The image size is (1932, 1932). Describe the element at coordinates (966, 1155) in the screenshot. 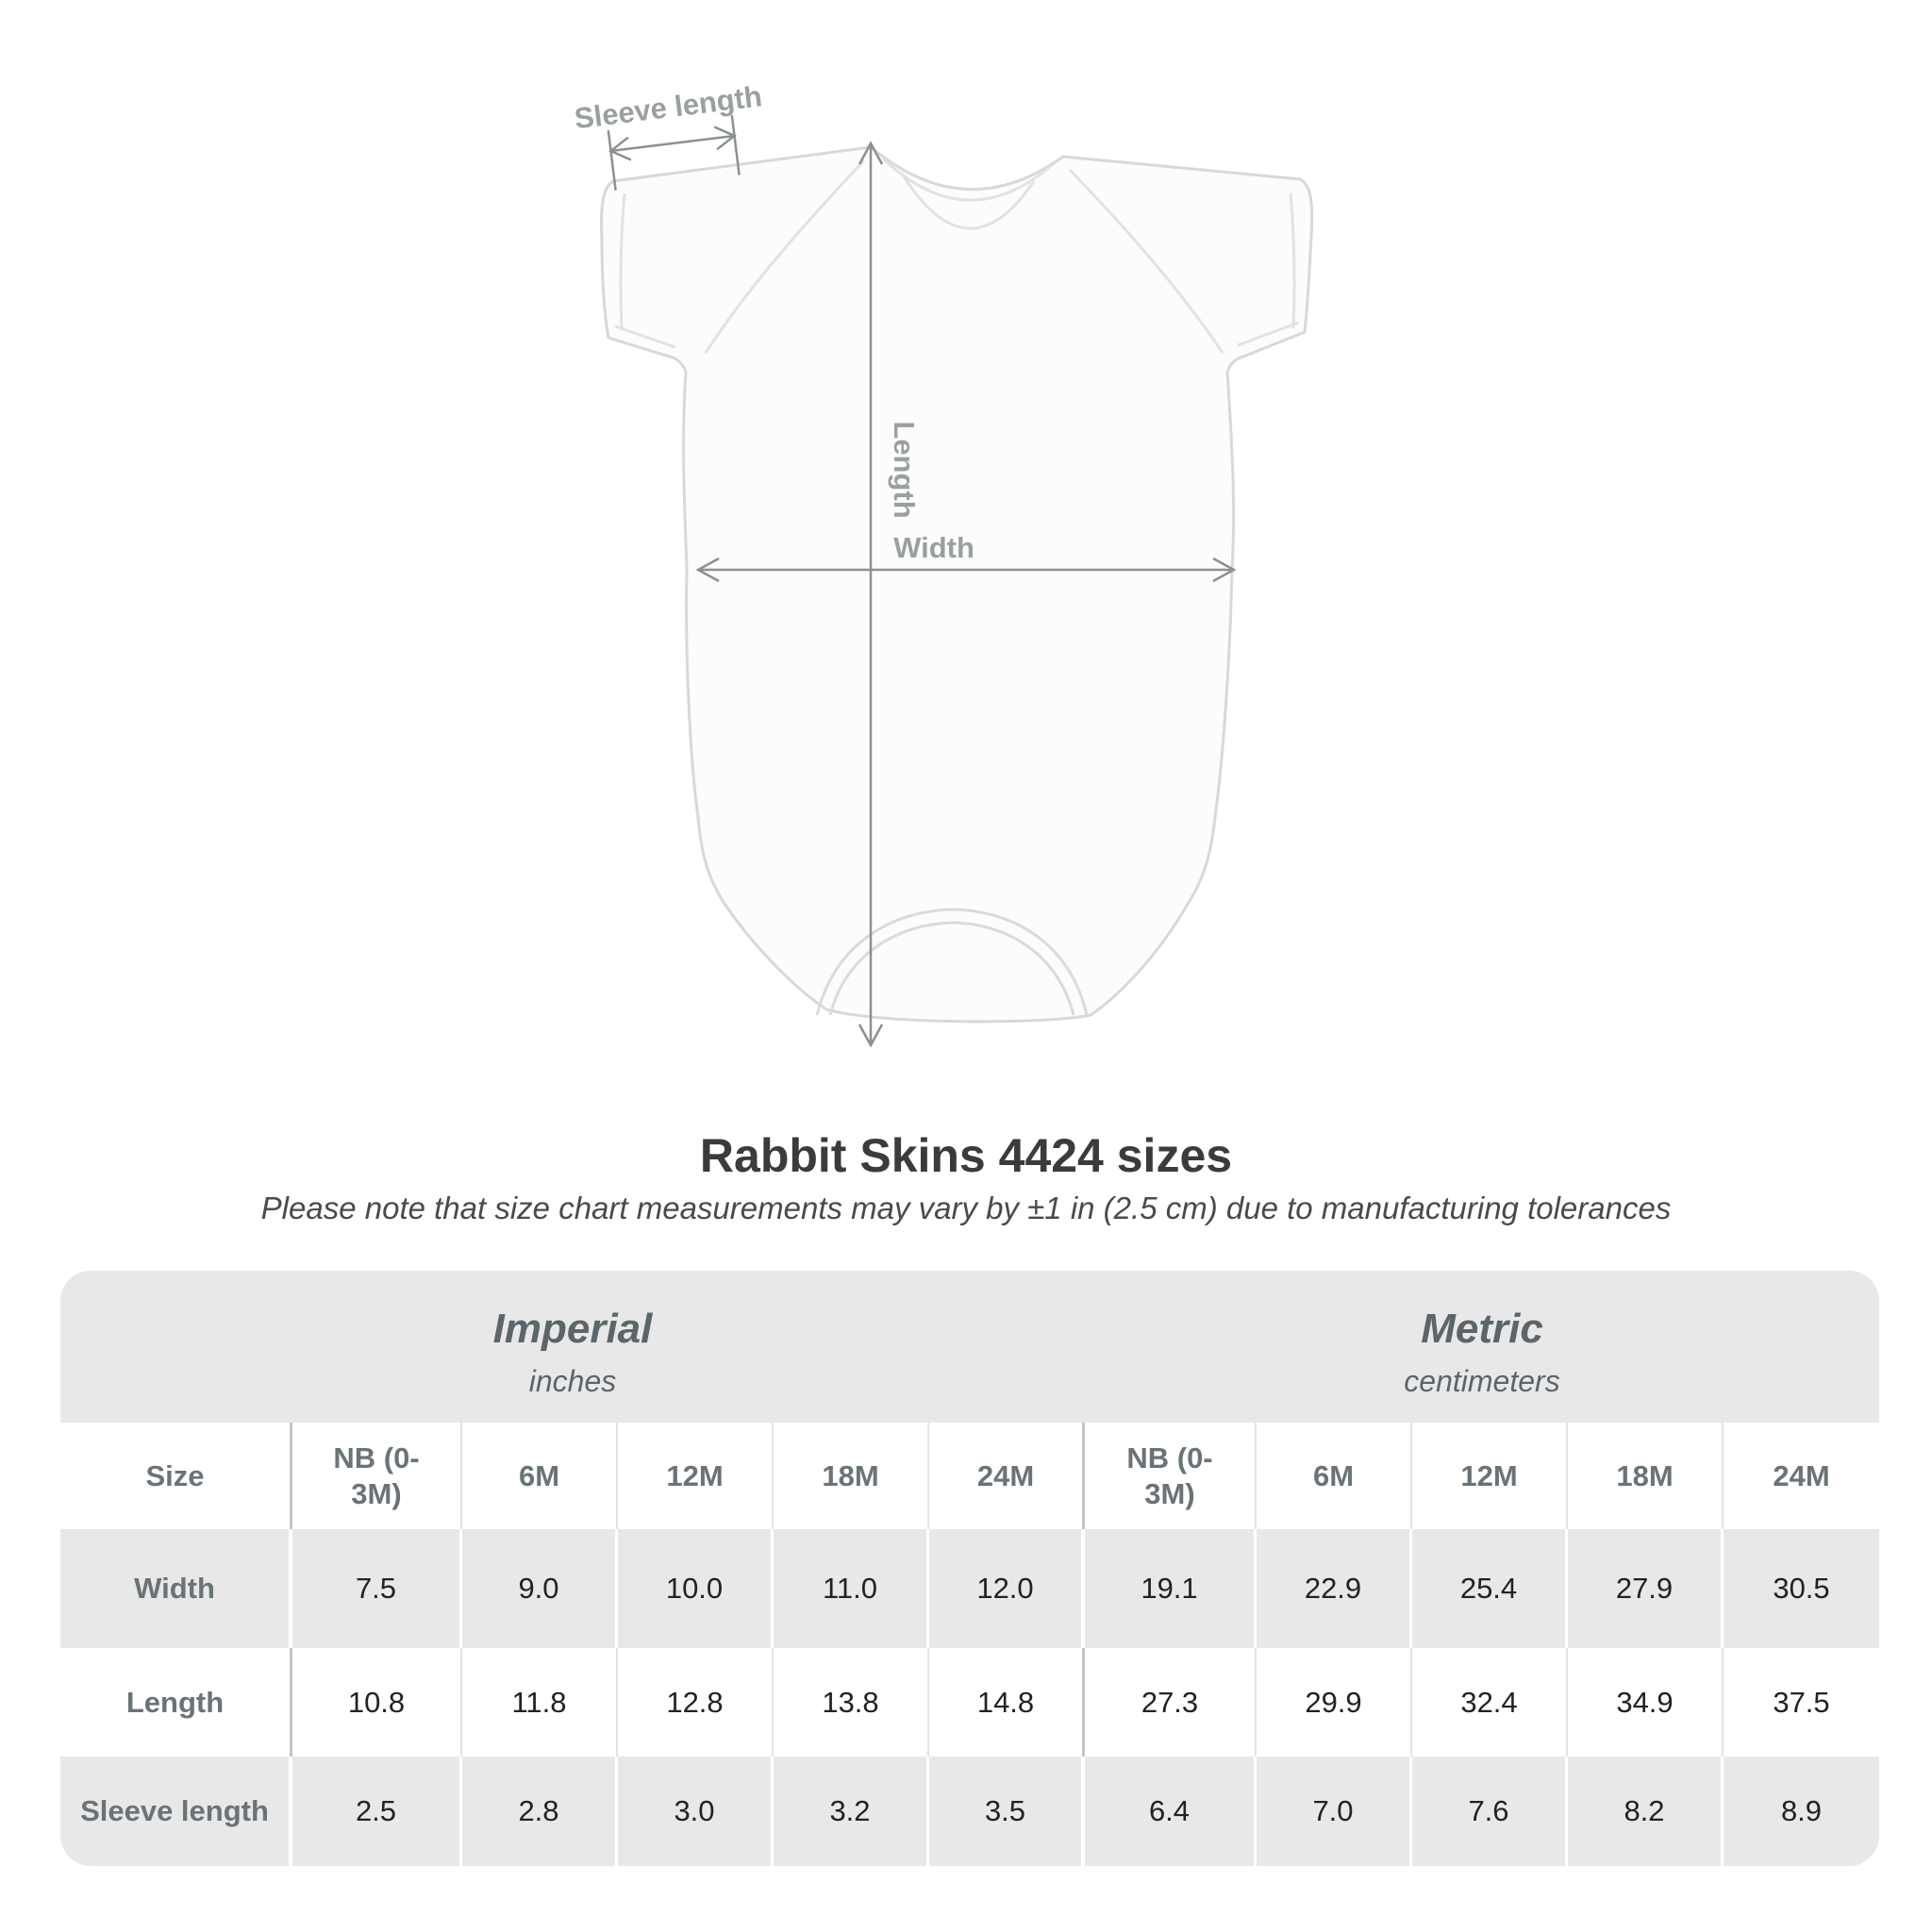

I see `page-title: Rabbit Skins 4424 sizes` at that location.